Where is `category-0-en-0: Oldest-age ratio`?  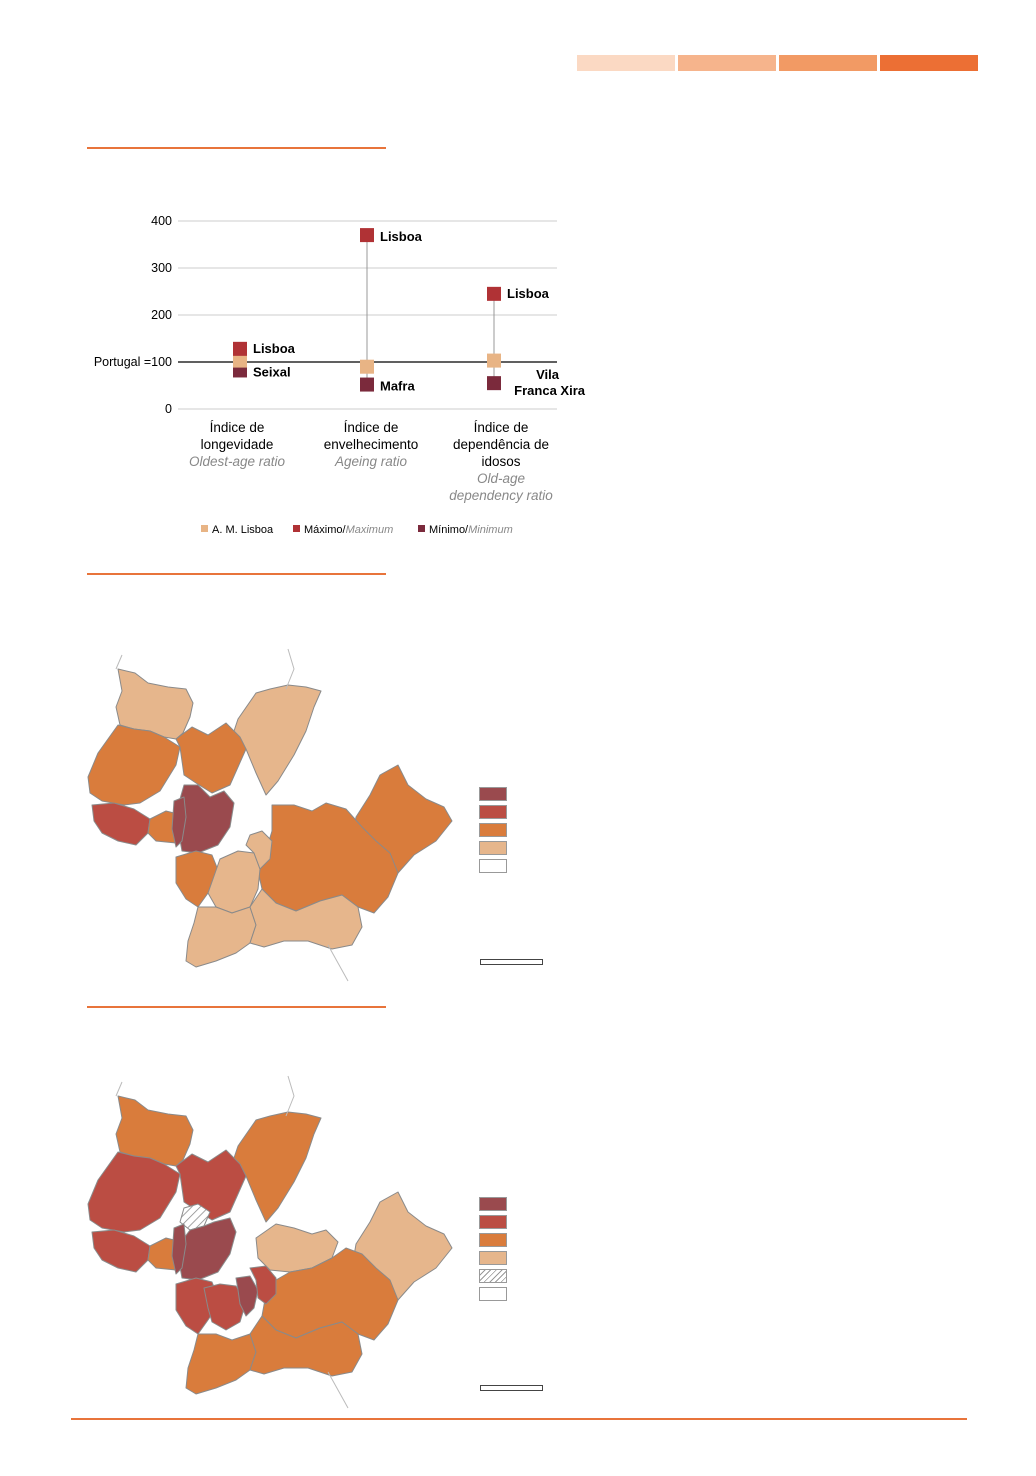
category-0-en-0: Oldest-age ratio is located at coordinates (237, 461).